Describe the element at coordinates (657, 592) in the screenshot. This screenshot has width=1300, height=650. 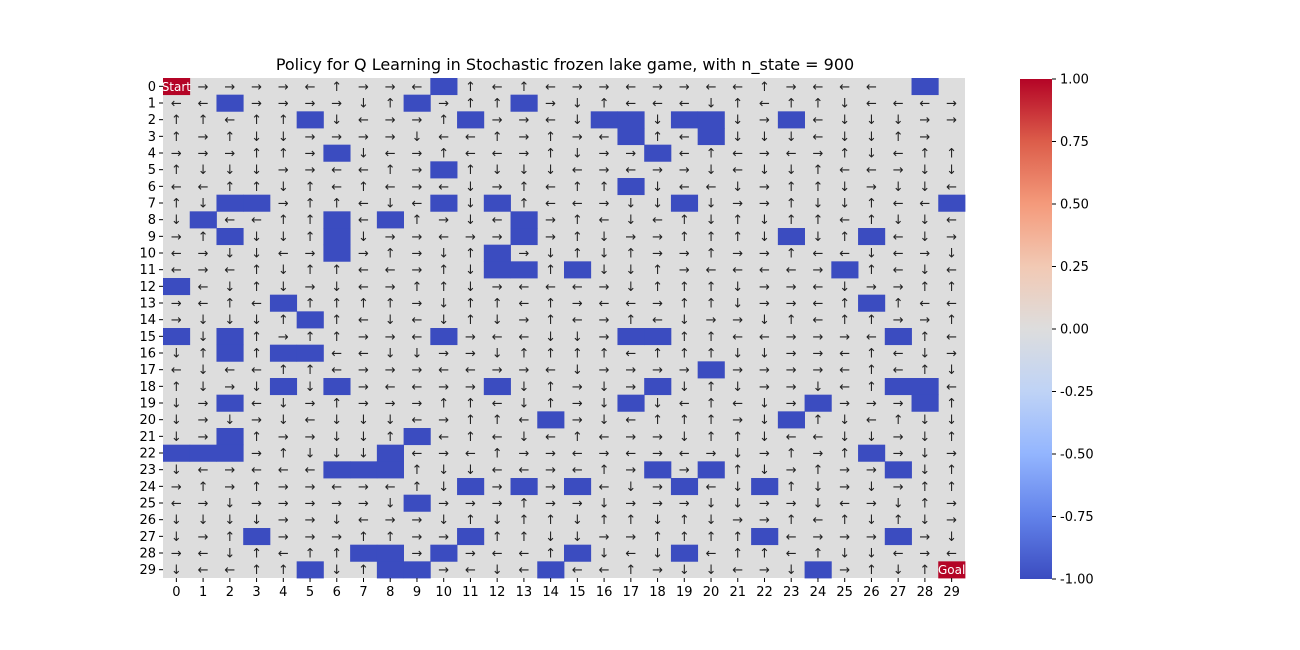
I see `x-tick-label: 18` at that location.